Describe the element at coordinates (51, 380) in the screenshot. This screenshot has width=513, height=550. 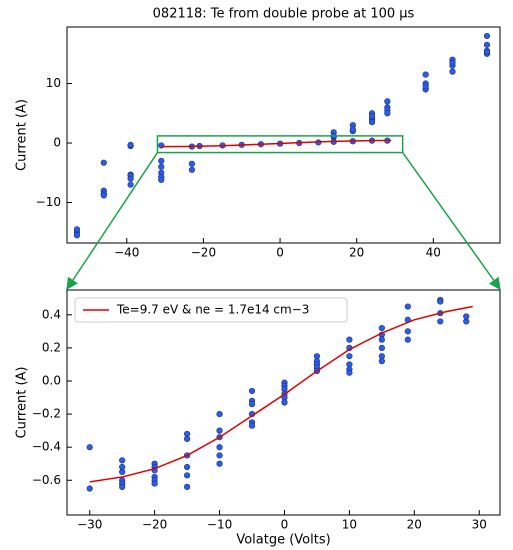
I see `y-tick-label: 0.0` at that location.